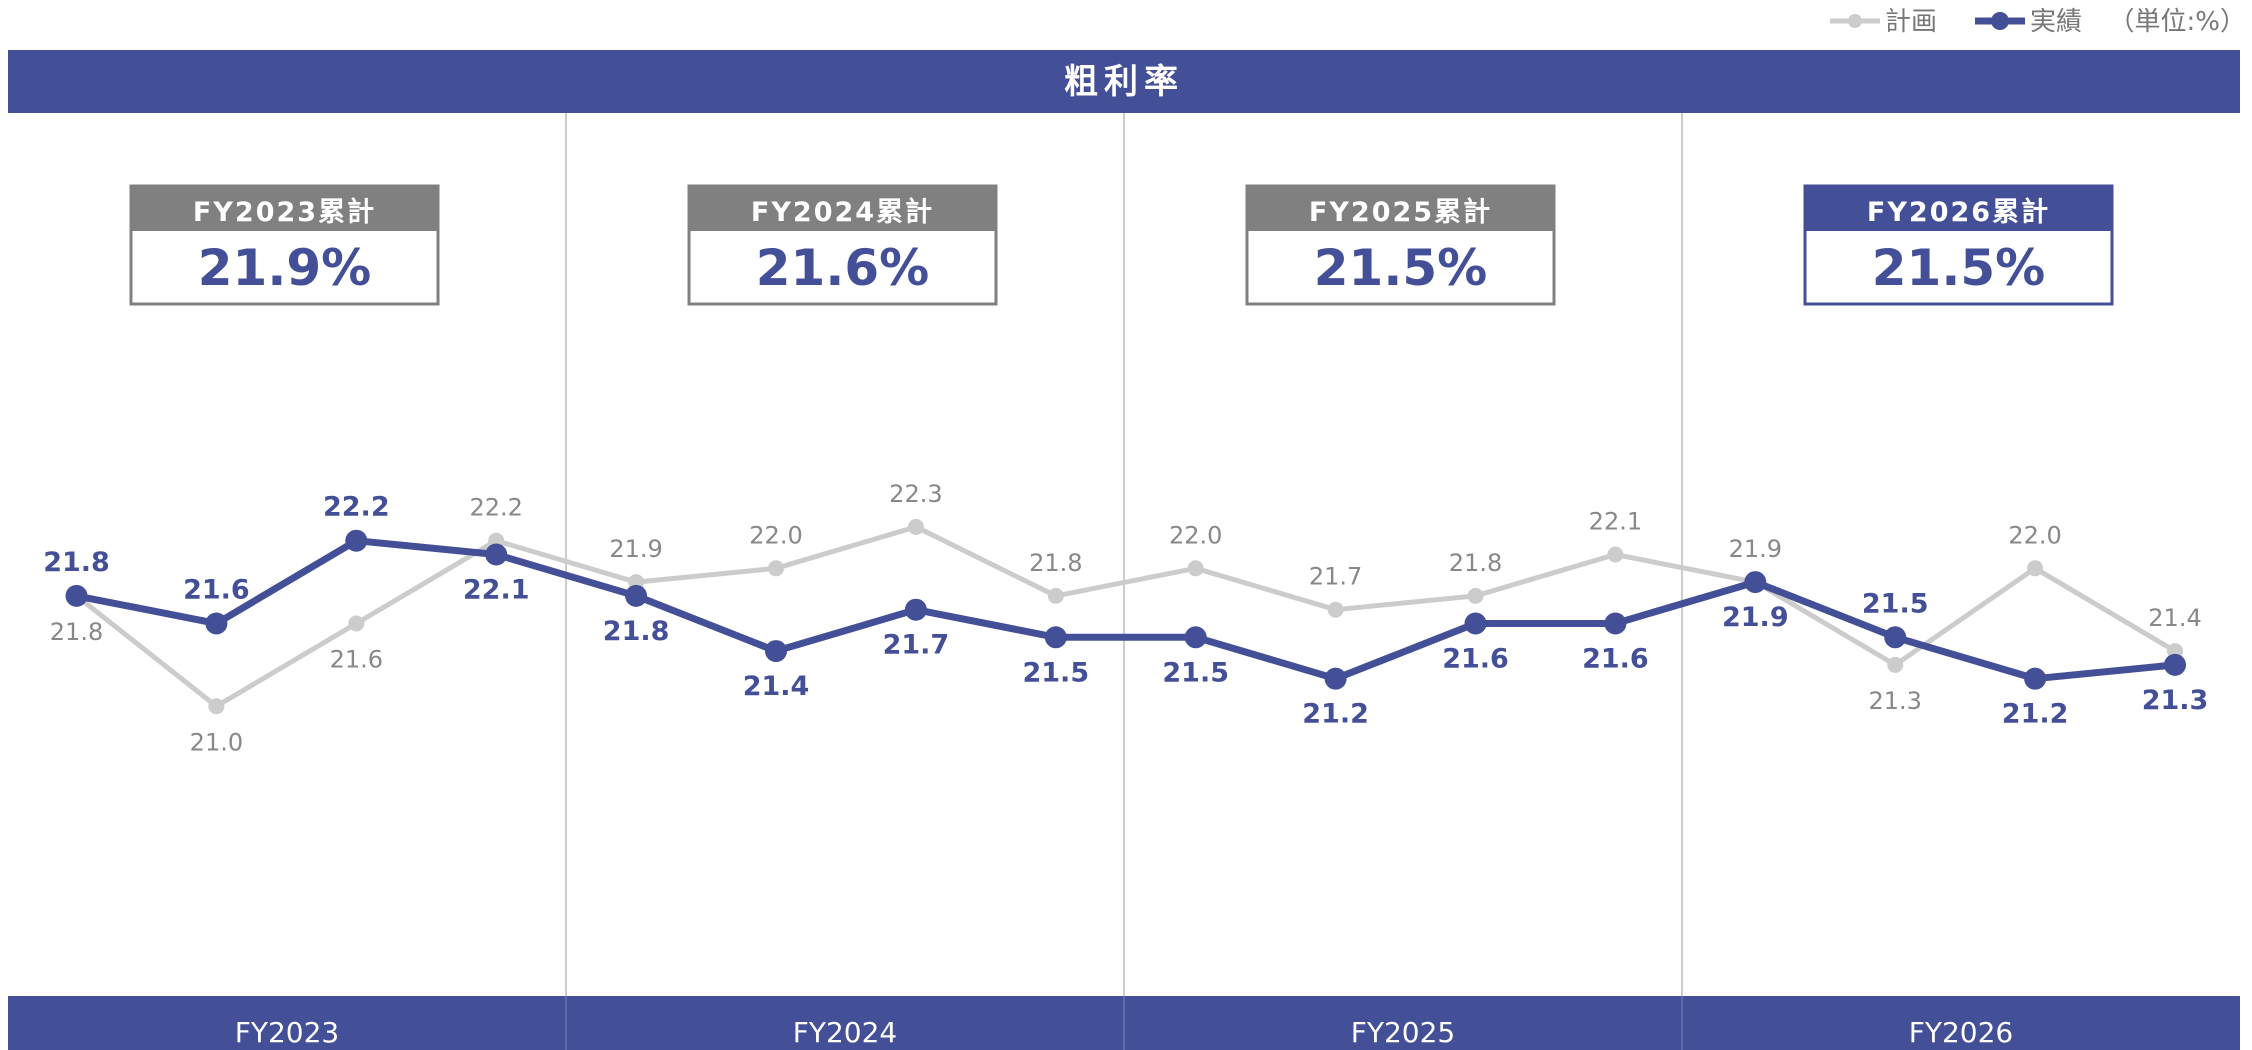 Image resolution: width=2252 pixels, height=1050 pixels. Describe the element at coordinates (1400, 212) in the screenshot. I see `summary-label: FY2025累計` at that location.